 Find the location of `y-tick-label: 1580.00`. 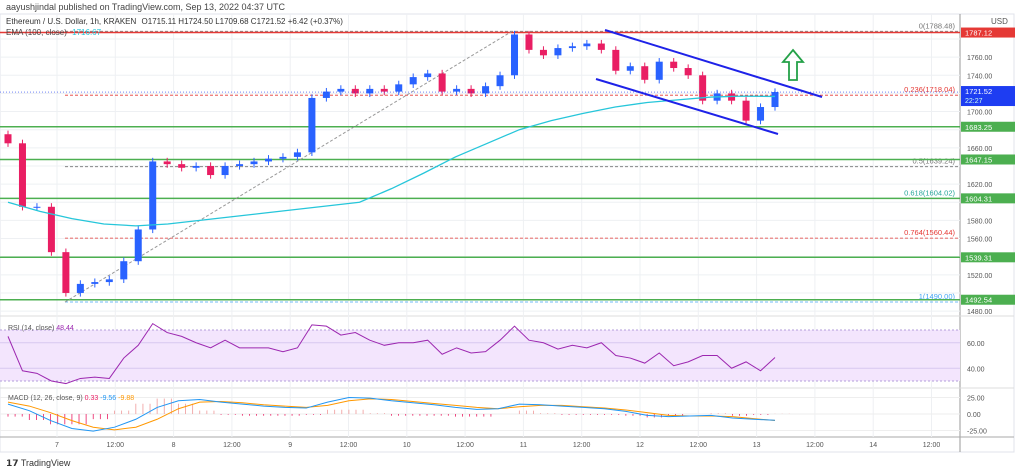

y-tick-label: 1580.00 is located at coordinates (979, 221).